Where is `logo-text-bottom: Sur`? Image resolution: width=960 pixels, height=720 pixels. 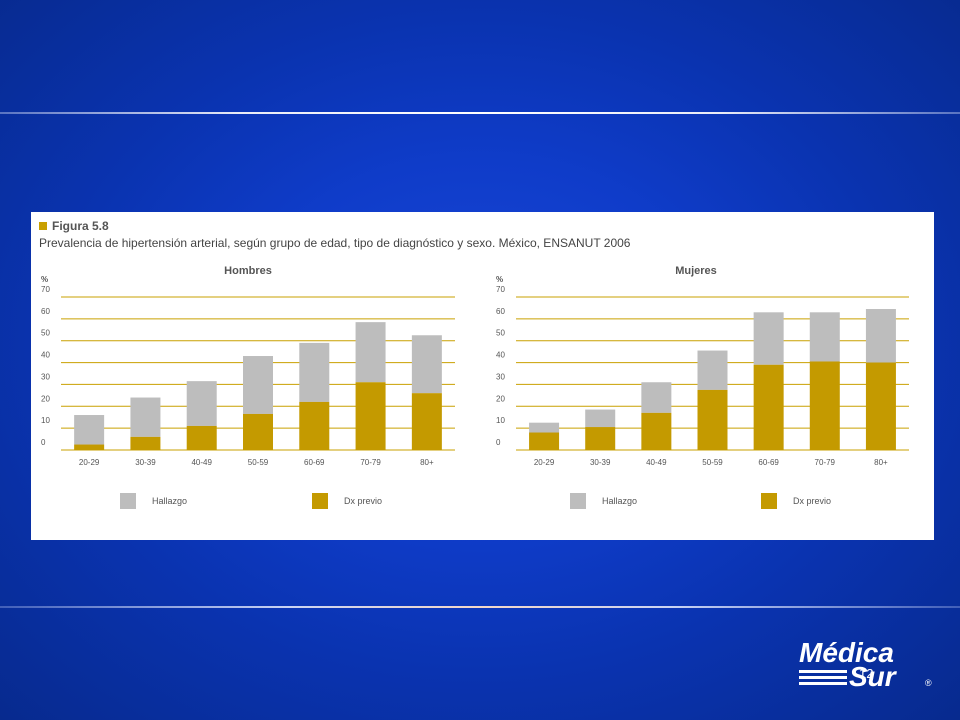
logo-text-bottom: Sur is located at coordinates (873, 676).